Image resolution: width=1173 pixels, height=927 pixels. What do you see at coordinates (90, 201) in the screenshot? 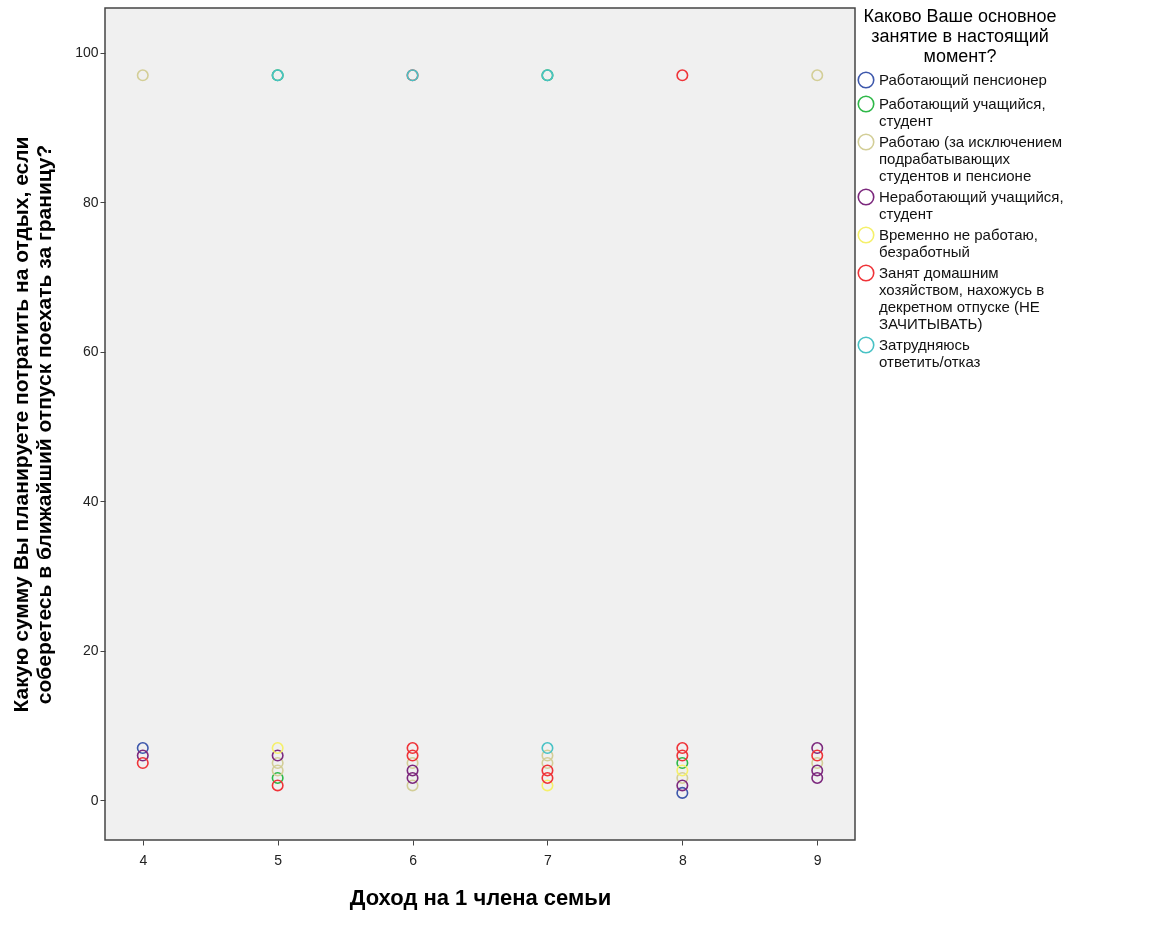
I see `y-tick-label: 80` at bounding box center [90, 201].